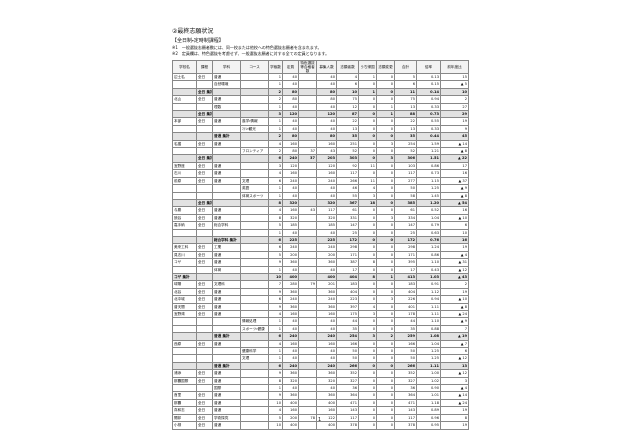  Describe the element at coordinates (320, 92) in the screenshot. I see `table-row: 全日 集計 2 80 80 10 1 0 11 0.14 10` at that location.